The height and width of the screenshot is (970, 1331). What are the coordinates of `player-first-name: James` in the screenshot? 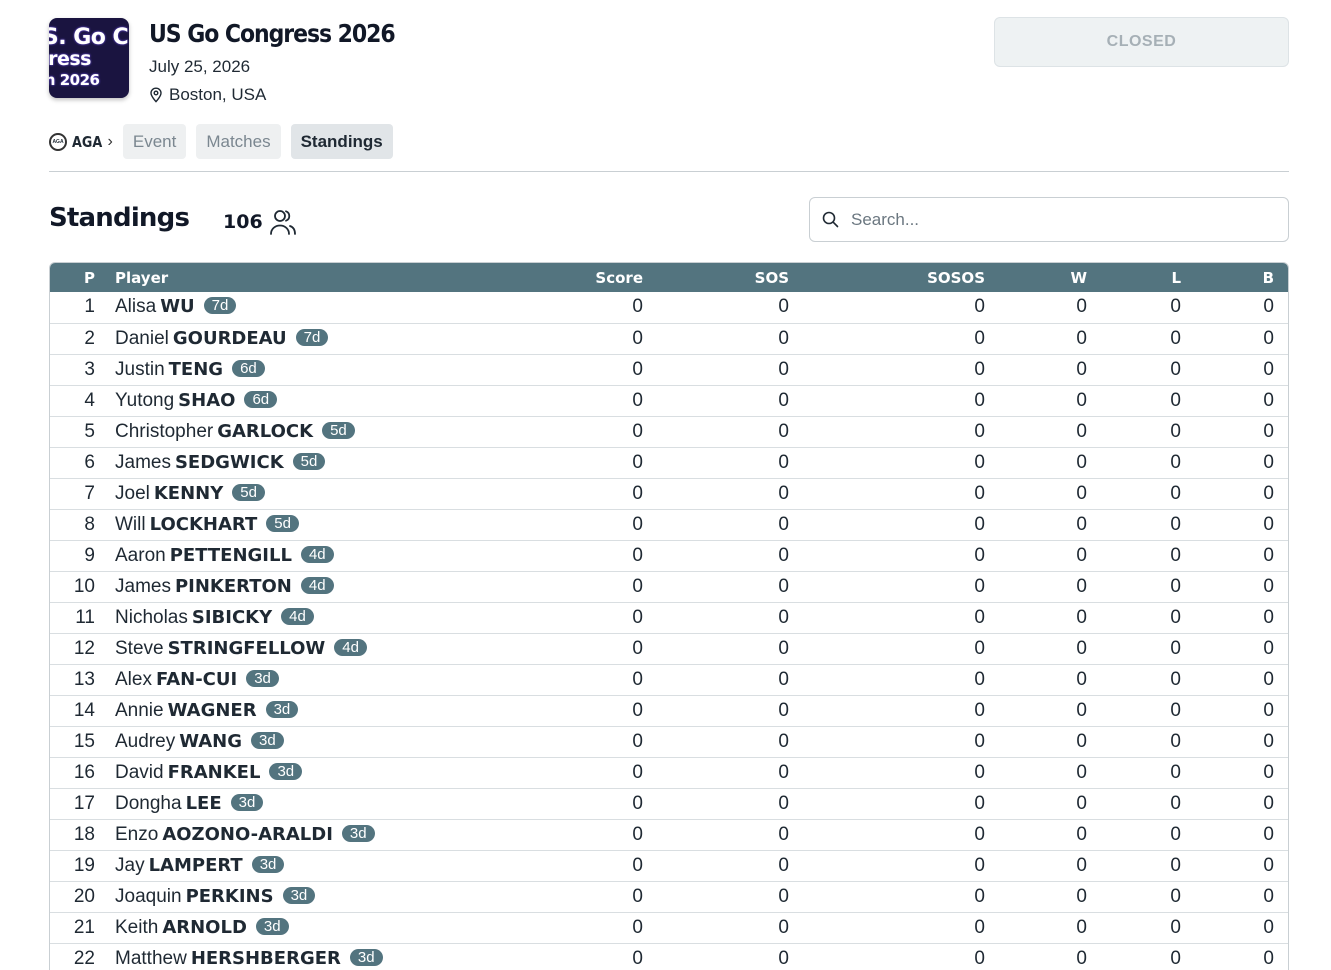 It's located at (143, 586).